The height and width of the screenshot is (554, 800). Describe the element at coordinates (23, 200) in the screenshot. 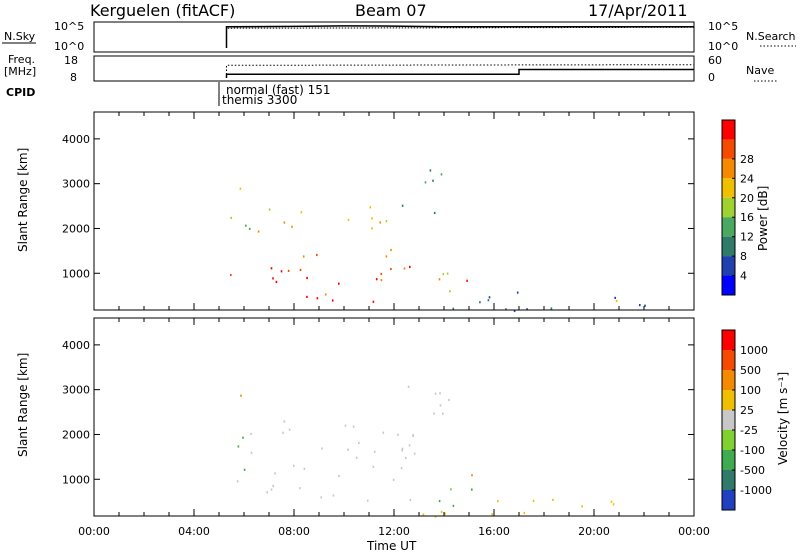

I see `power-ylabel: Slant Range [km]` at that location.